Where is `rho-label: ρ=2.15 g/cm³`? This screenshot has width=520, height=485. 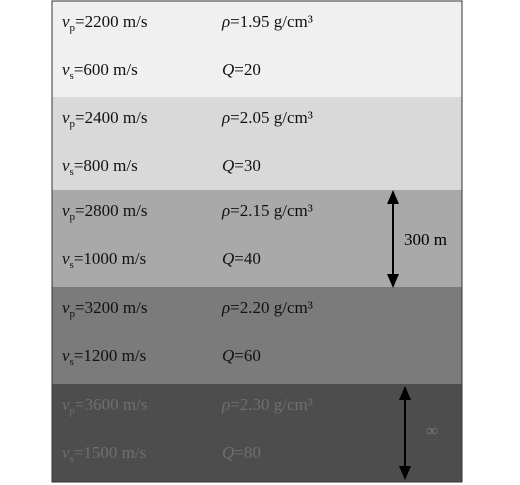
rho-label: ρ=2.15 g/cm³ is located at coordinates (267, 210).